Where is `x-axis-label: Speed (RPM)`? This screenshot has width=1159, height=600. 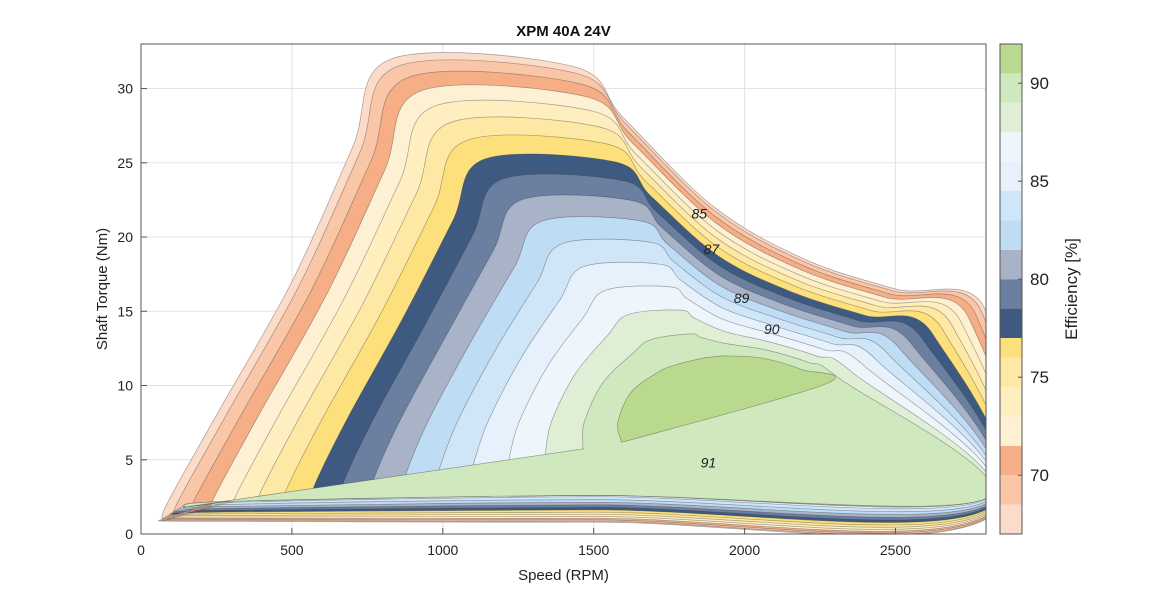
x-axis-label: Speed (RPM) is located at coordinates (563, 575).